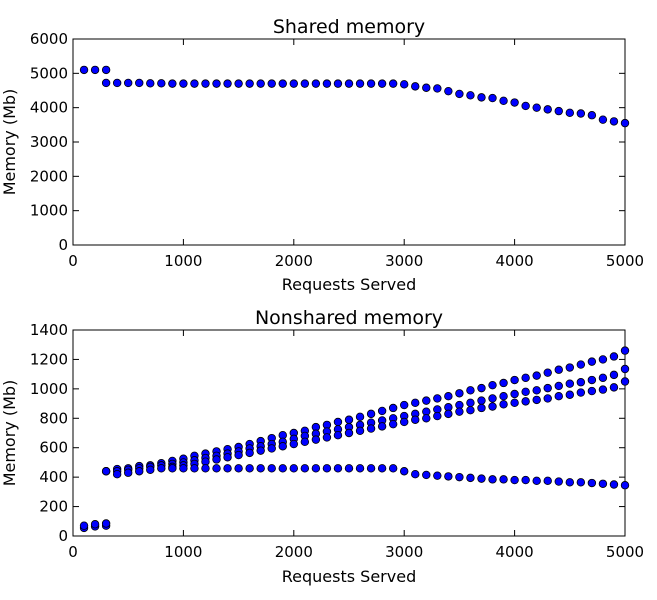  What do you see at coordinates (349, 27) in the screenshot?
I see `chart-title: Shared memory` at bounding box center [349, 27].